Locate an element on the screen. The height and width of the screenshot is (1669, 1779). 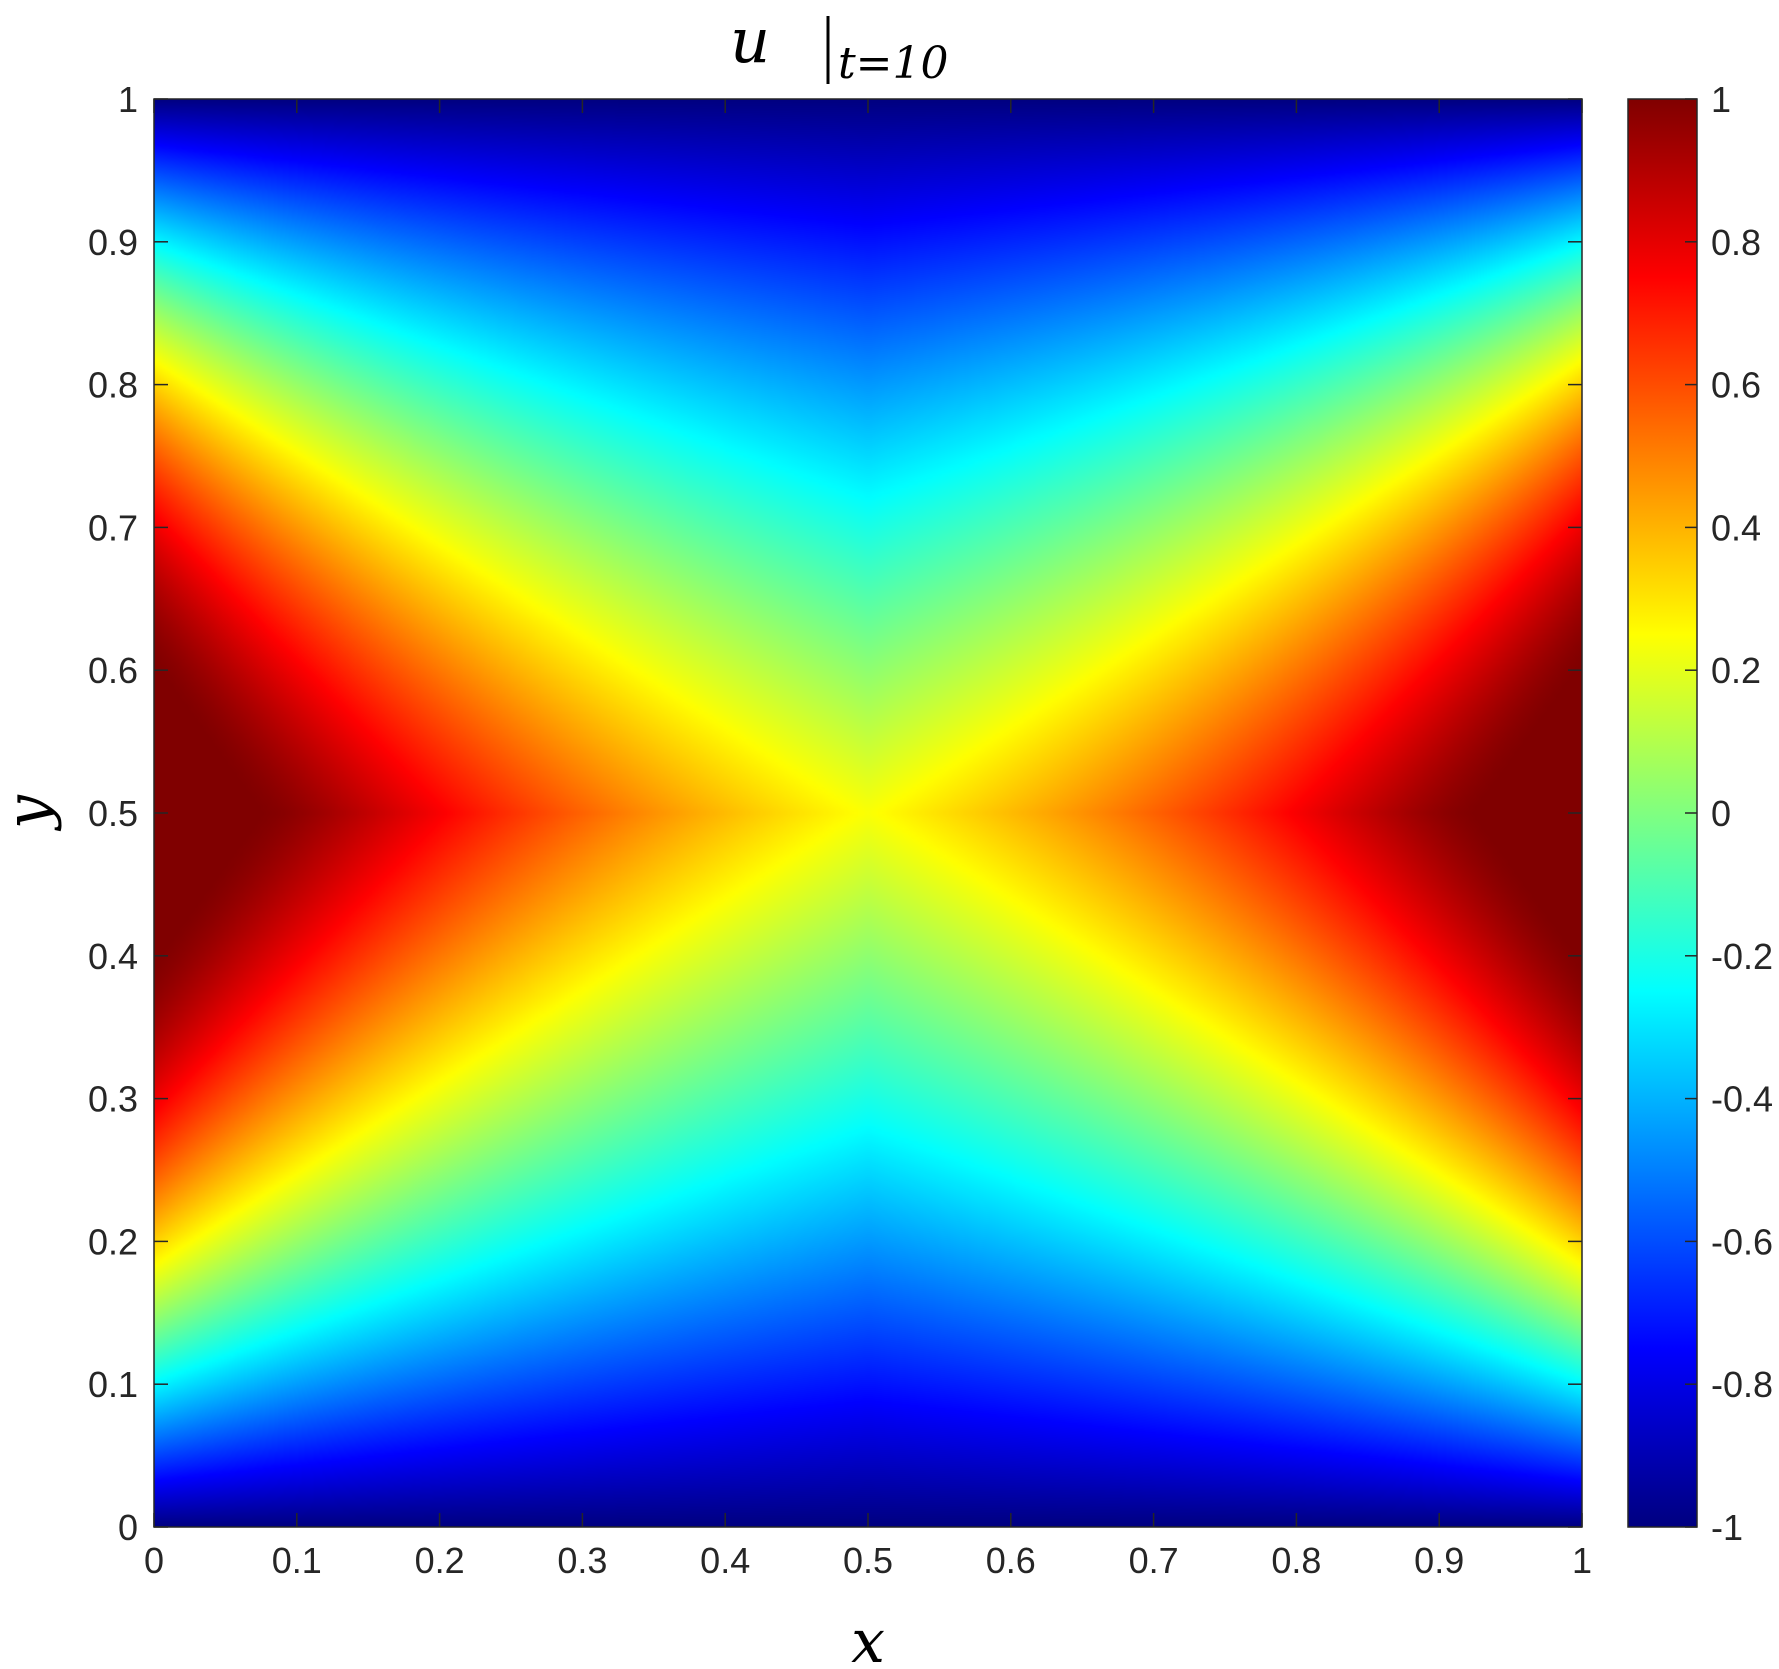
colorbar: -1 -0.8 -0.6 -0.4 -0.2 0 0.2 0.4 0.6 0.8 1 is located at coordinates (1700, 813).